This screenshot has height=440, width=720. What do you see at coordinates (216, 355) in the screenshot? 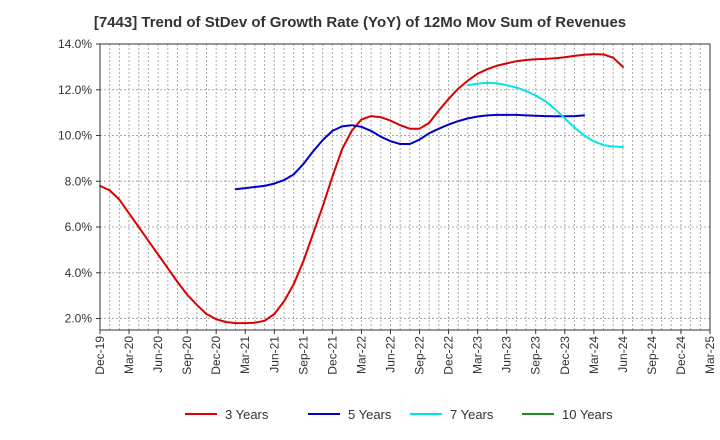
I see `x-tick-label: Dec-20` at bounding box center [216, 355].